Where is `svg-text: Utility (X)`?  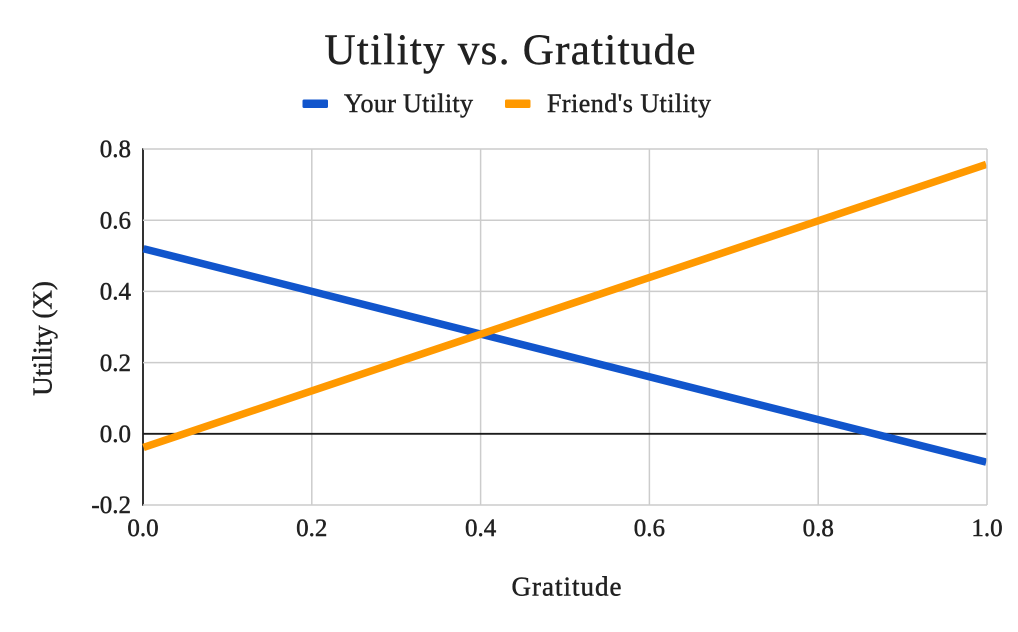
svg-text: Utility (X) is located at coordinates (43, 338).